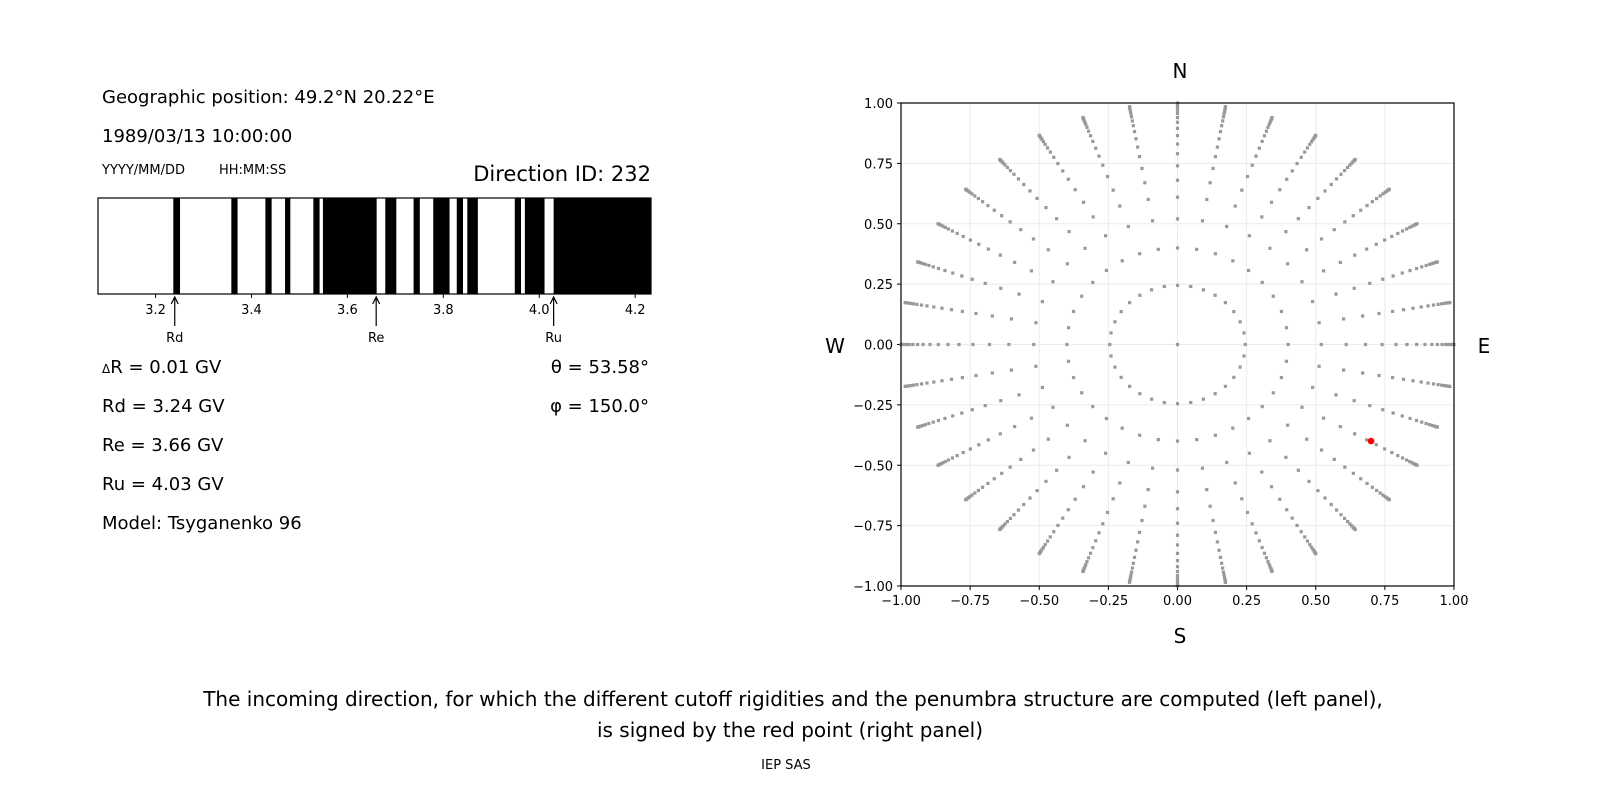 The image size is (1600, 800). Describe the element at coordinates (1315, 601) in the screenshot. I see `x-tick-label: 0.50` at that location.